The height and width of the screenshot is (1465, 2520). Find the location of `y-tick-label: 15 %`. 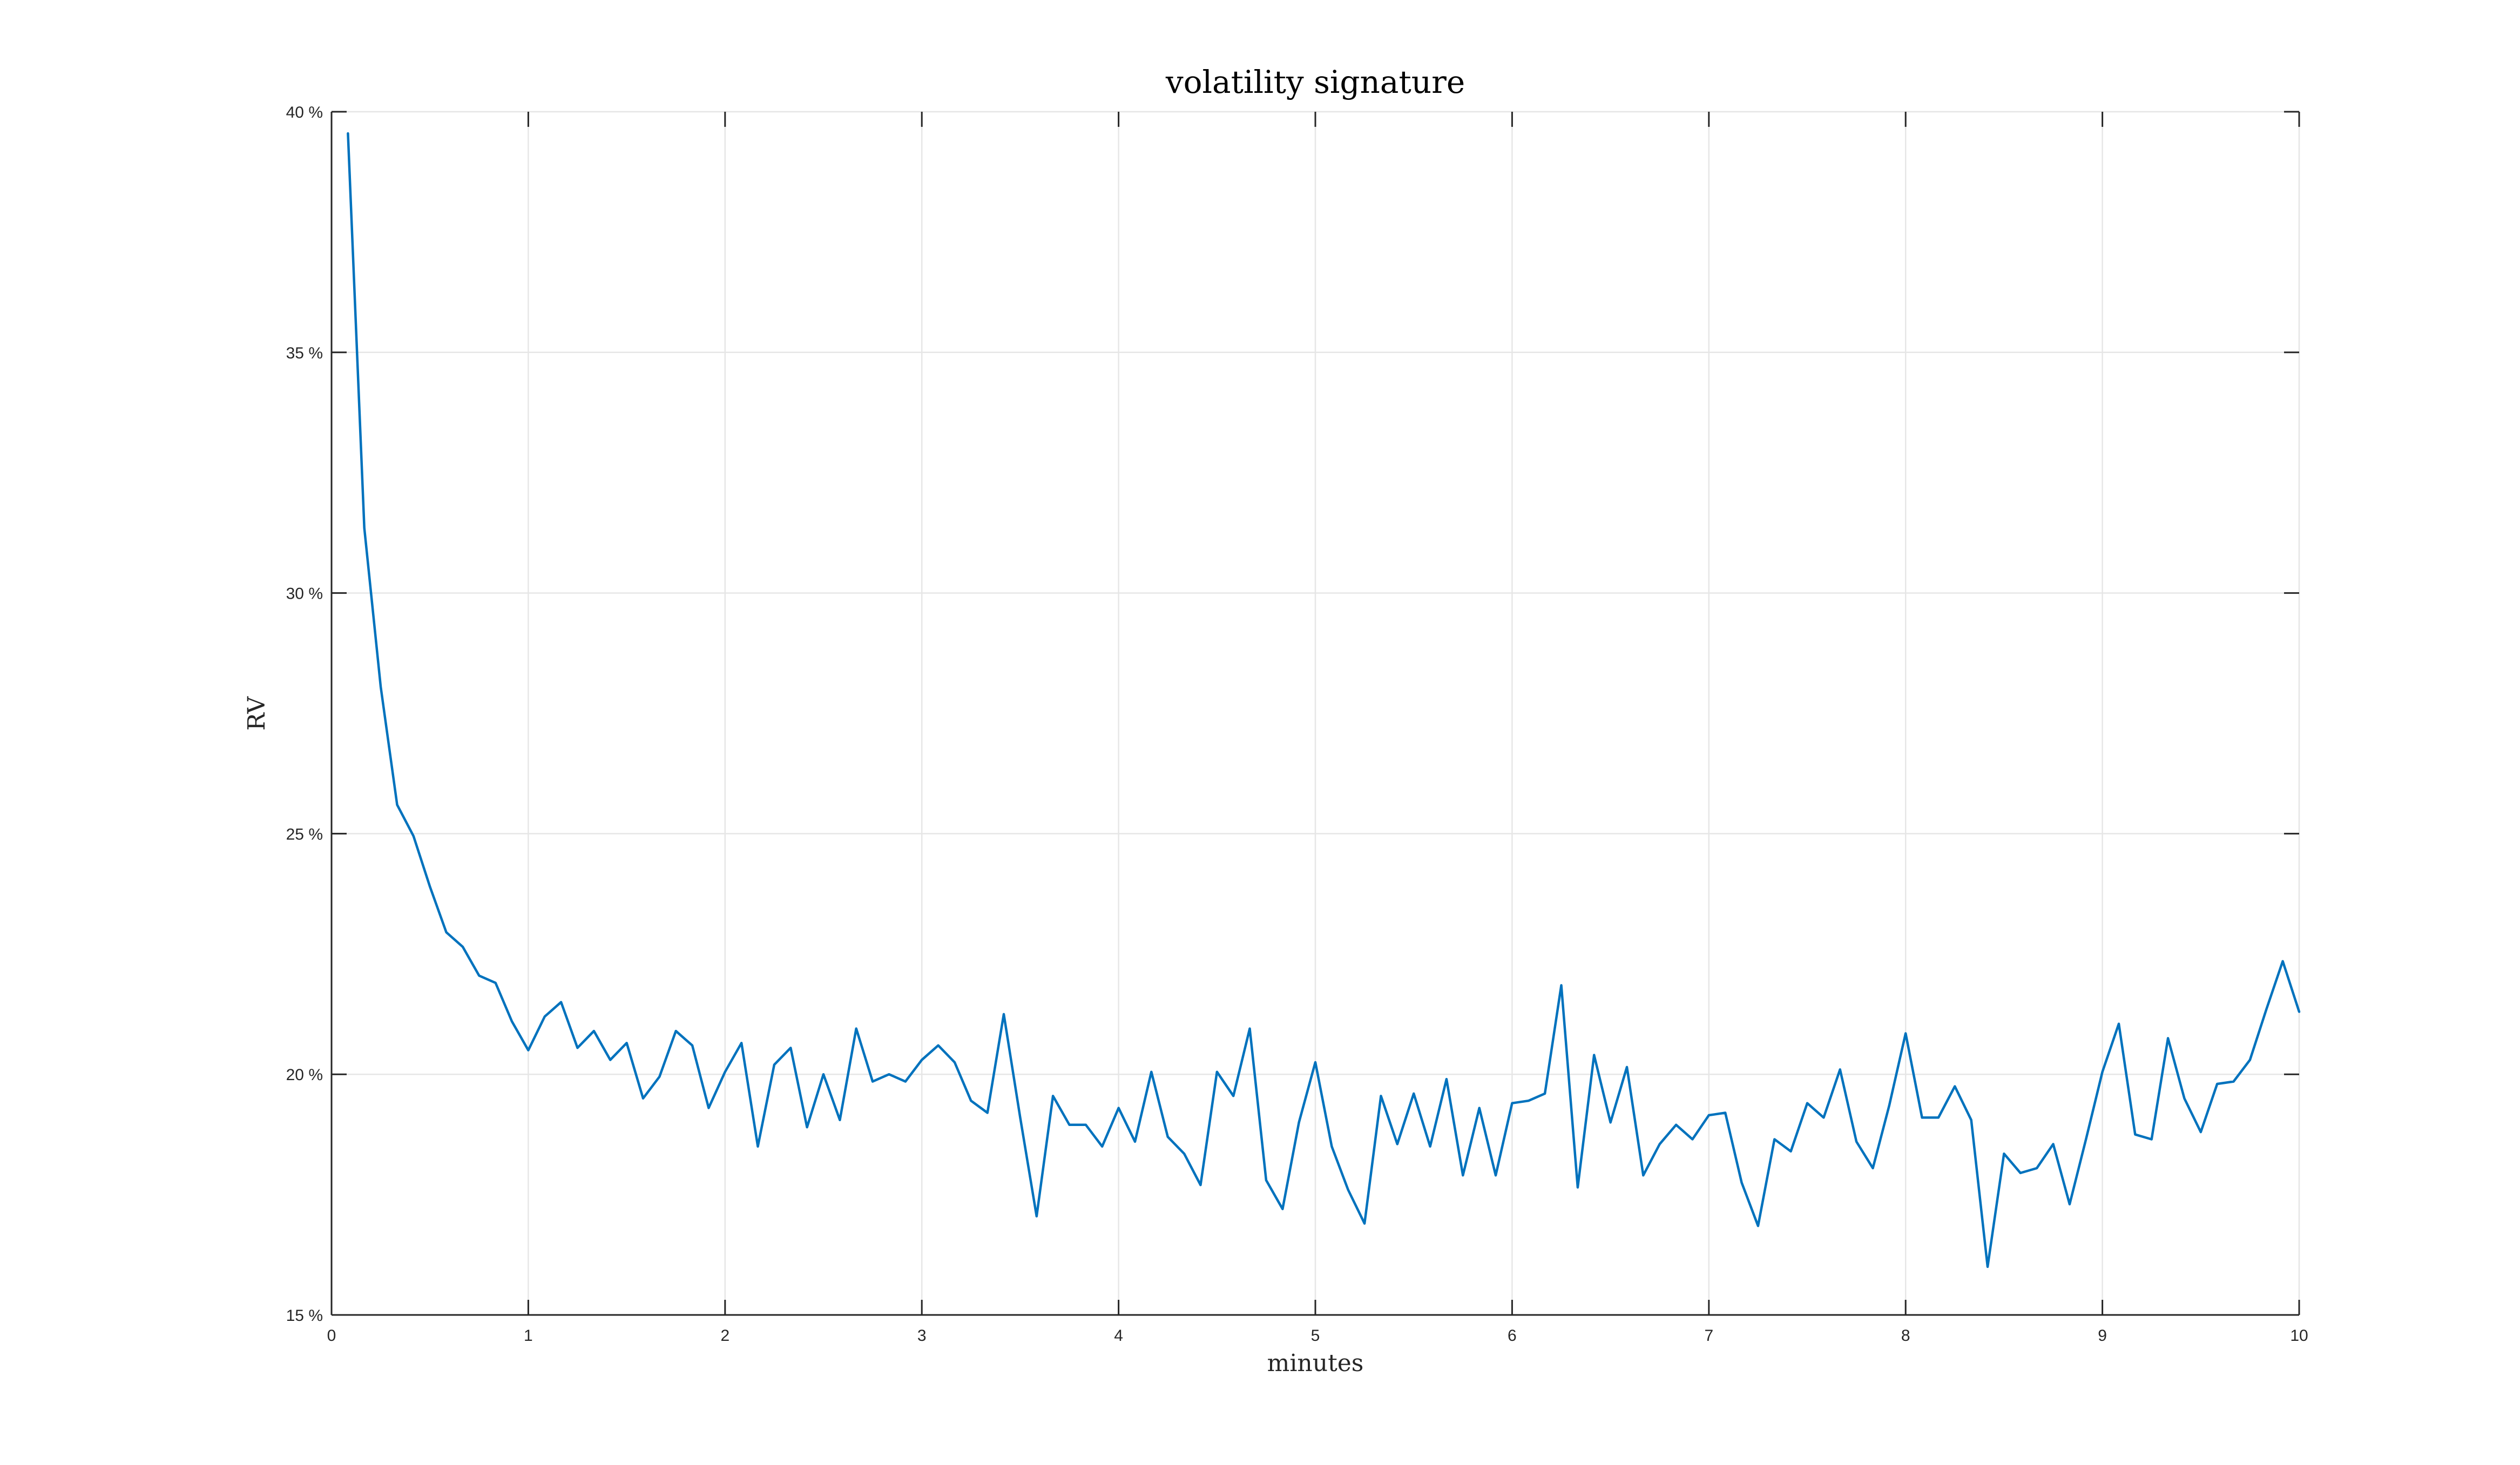

y-tick-label: 15 % is located at coordinates (304, 1316).